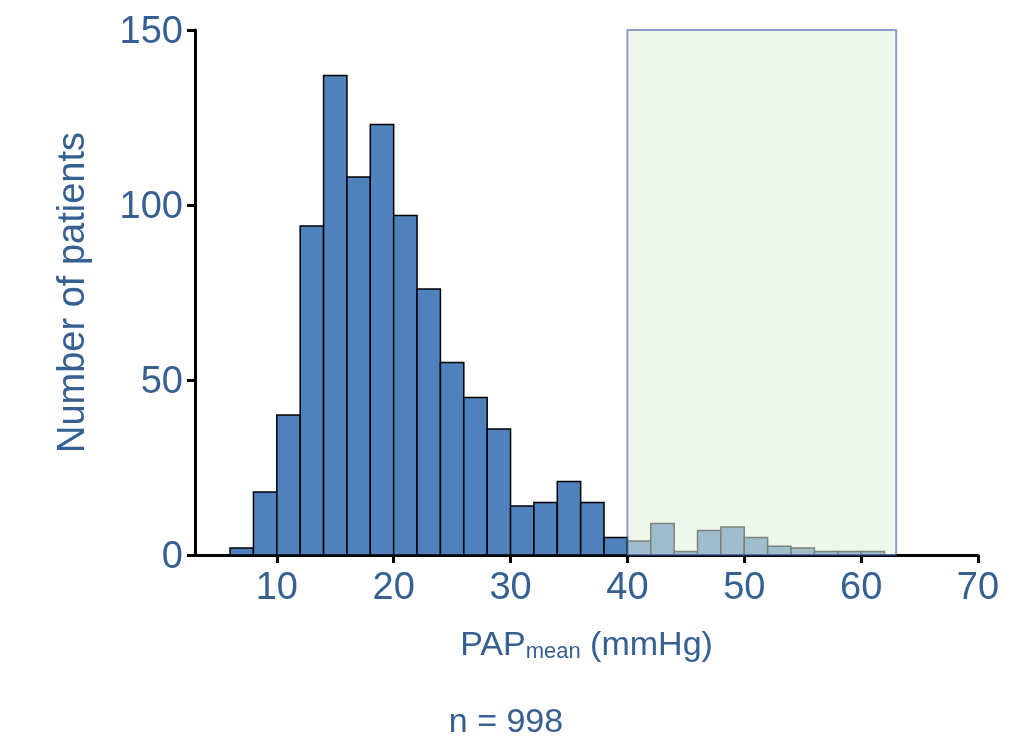  Describe the element at coordinates (276, 586) in the screenshot. I see `x-tick-label: 10` at that location.